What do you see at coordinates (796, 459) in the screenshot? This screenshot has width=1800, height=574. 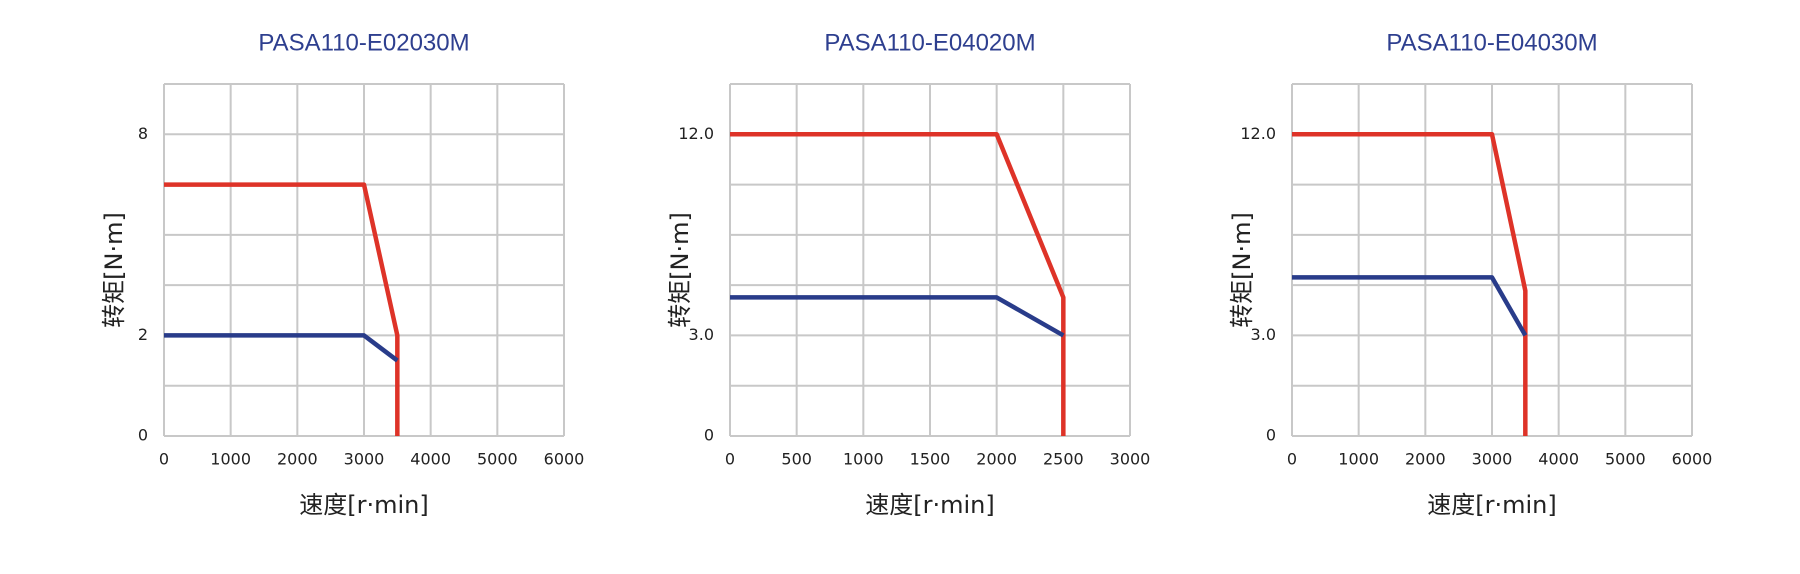 I see `x-tick-label: 500` at bounding box center [796, 459].